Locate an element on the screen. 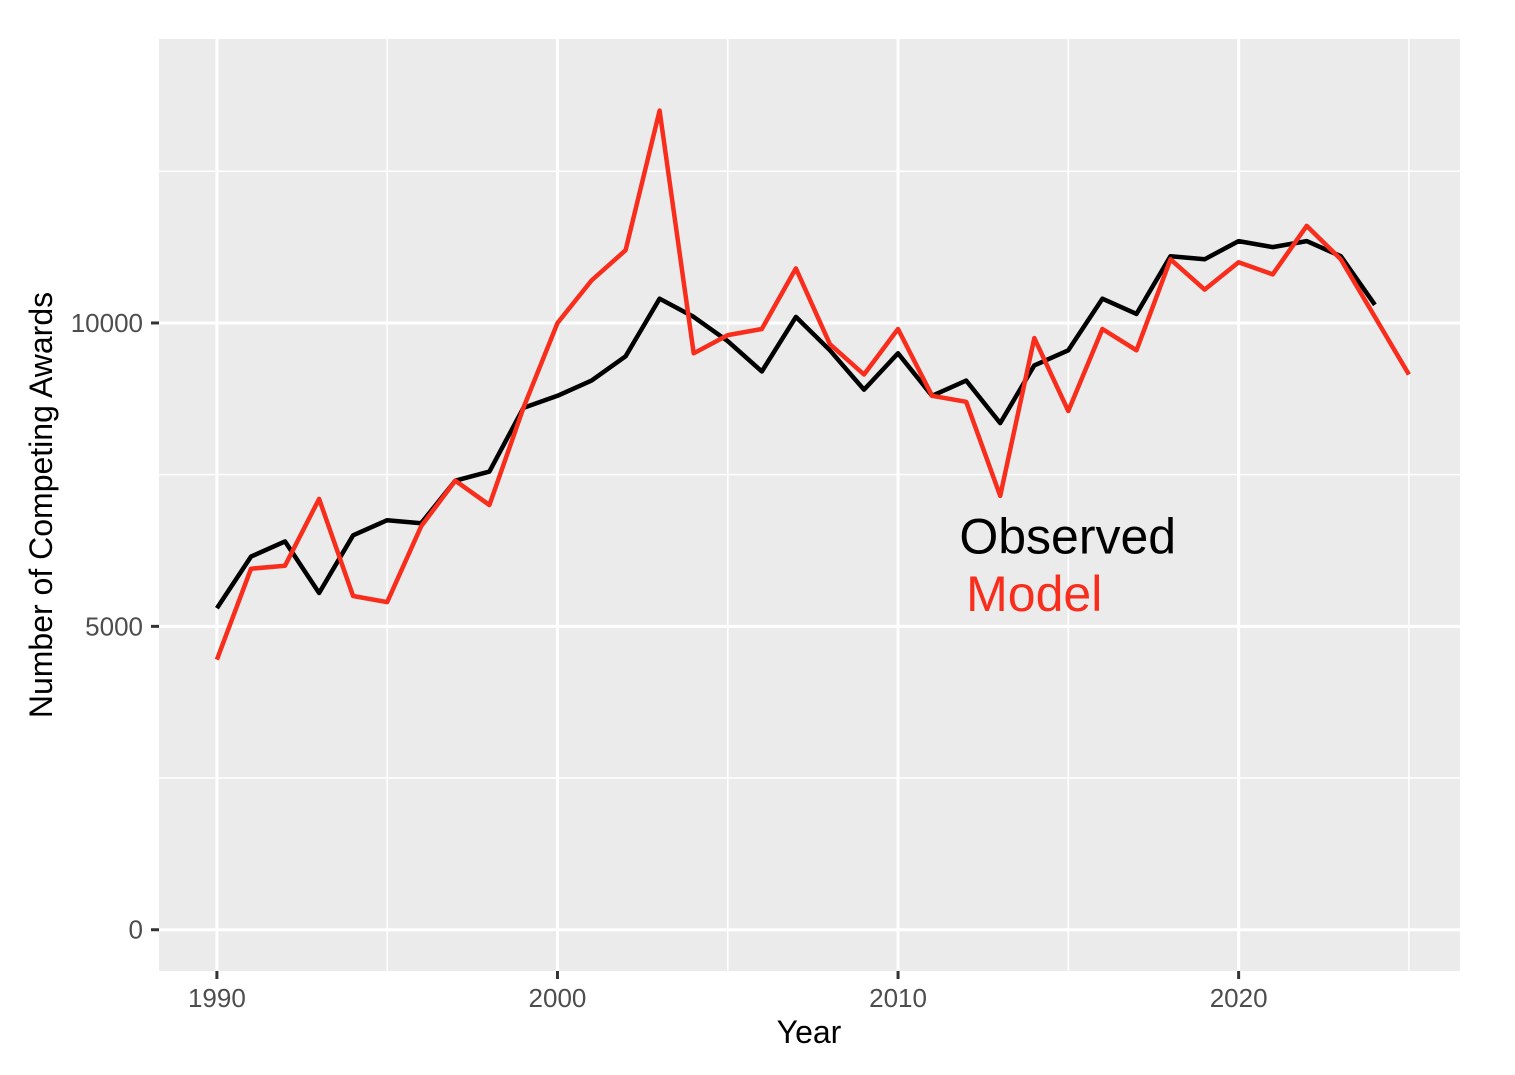  y-tick-label: 0 is located at coordinates (136, 930).